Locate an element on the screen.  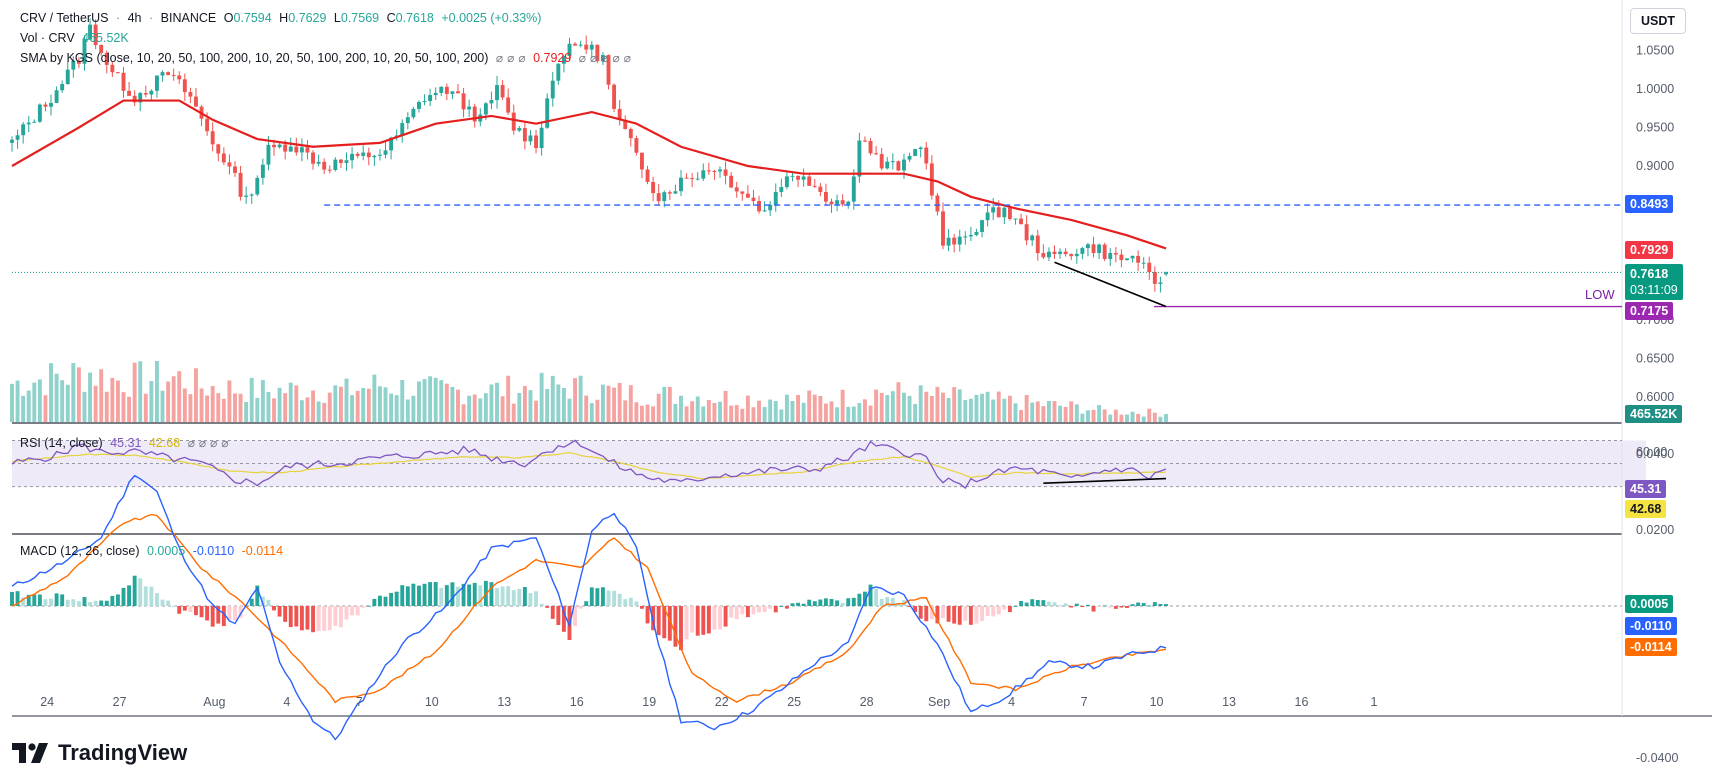
price-tick-label: 0.6000 is located at coordinates (1655, 397).